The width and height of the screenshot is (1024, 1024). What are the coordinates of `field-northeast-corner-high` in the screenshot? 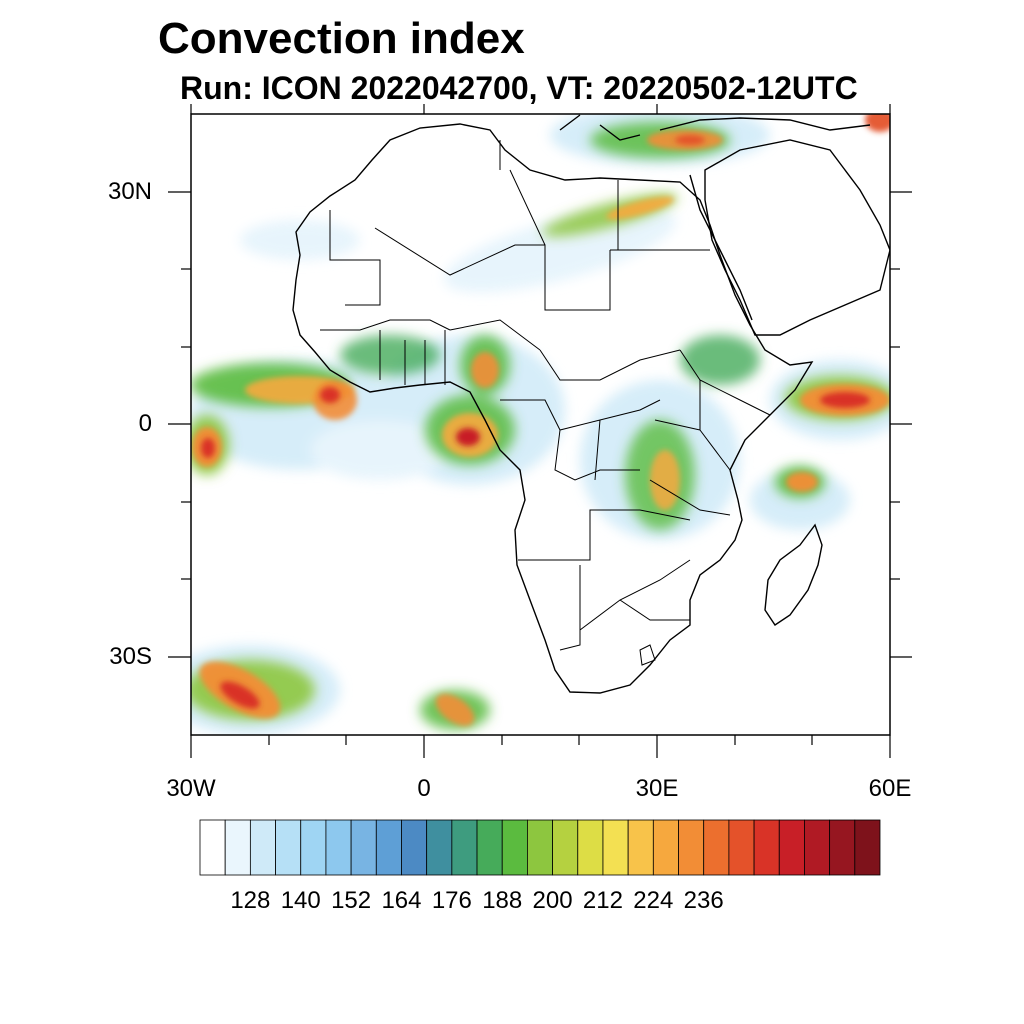 It's located at (877, 123).